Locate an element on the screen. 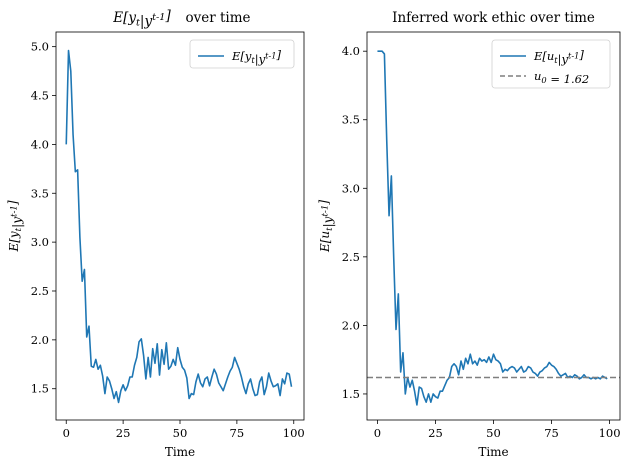 Image resolution: width=629 pixels, height=470 pixels. y-axis-label-group: E[ut|yt-1] is located at coordinates (325, 226).